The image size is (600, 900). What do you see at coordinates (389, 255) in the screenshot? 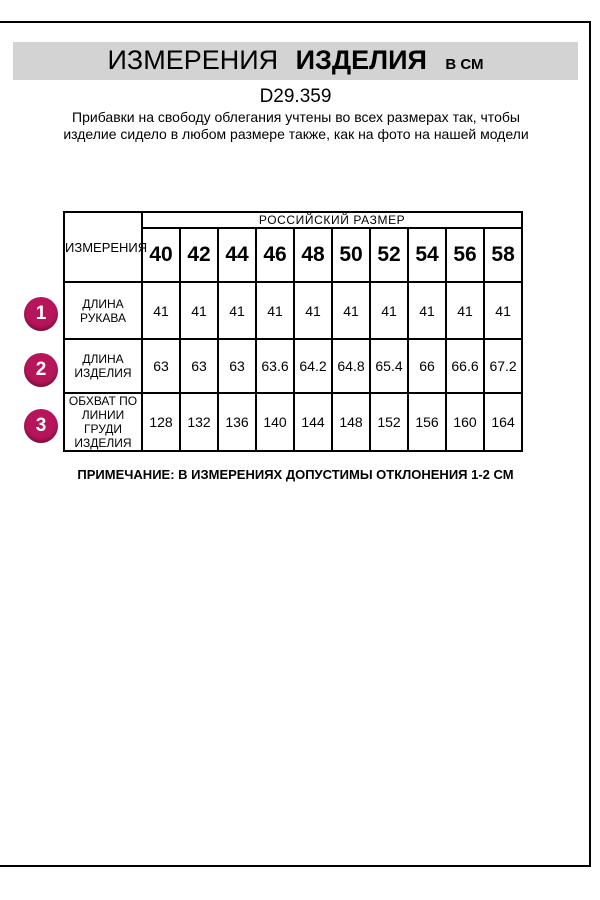
I see `size-header-cell: 52` at bounding box center [389, 255].